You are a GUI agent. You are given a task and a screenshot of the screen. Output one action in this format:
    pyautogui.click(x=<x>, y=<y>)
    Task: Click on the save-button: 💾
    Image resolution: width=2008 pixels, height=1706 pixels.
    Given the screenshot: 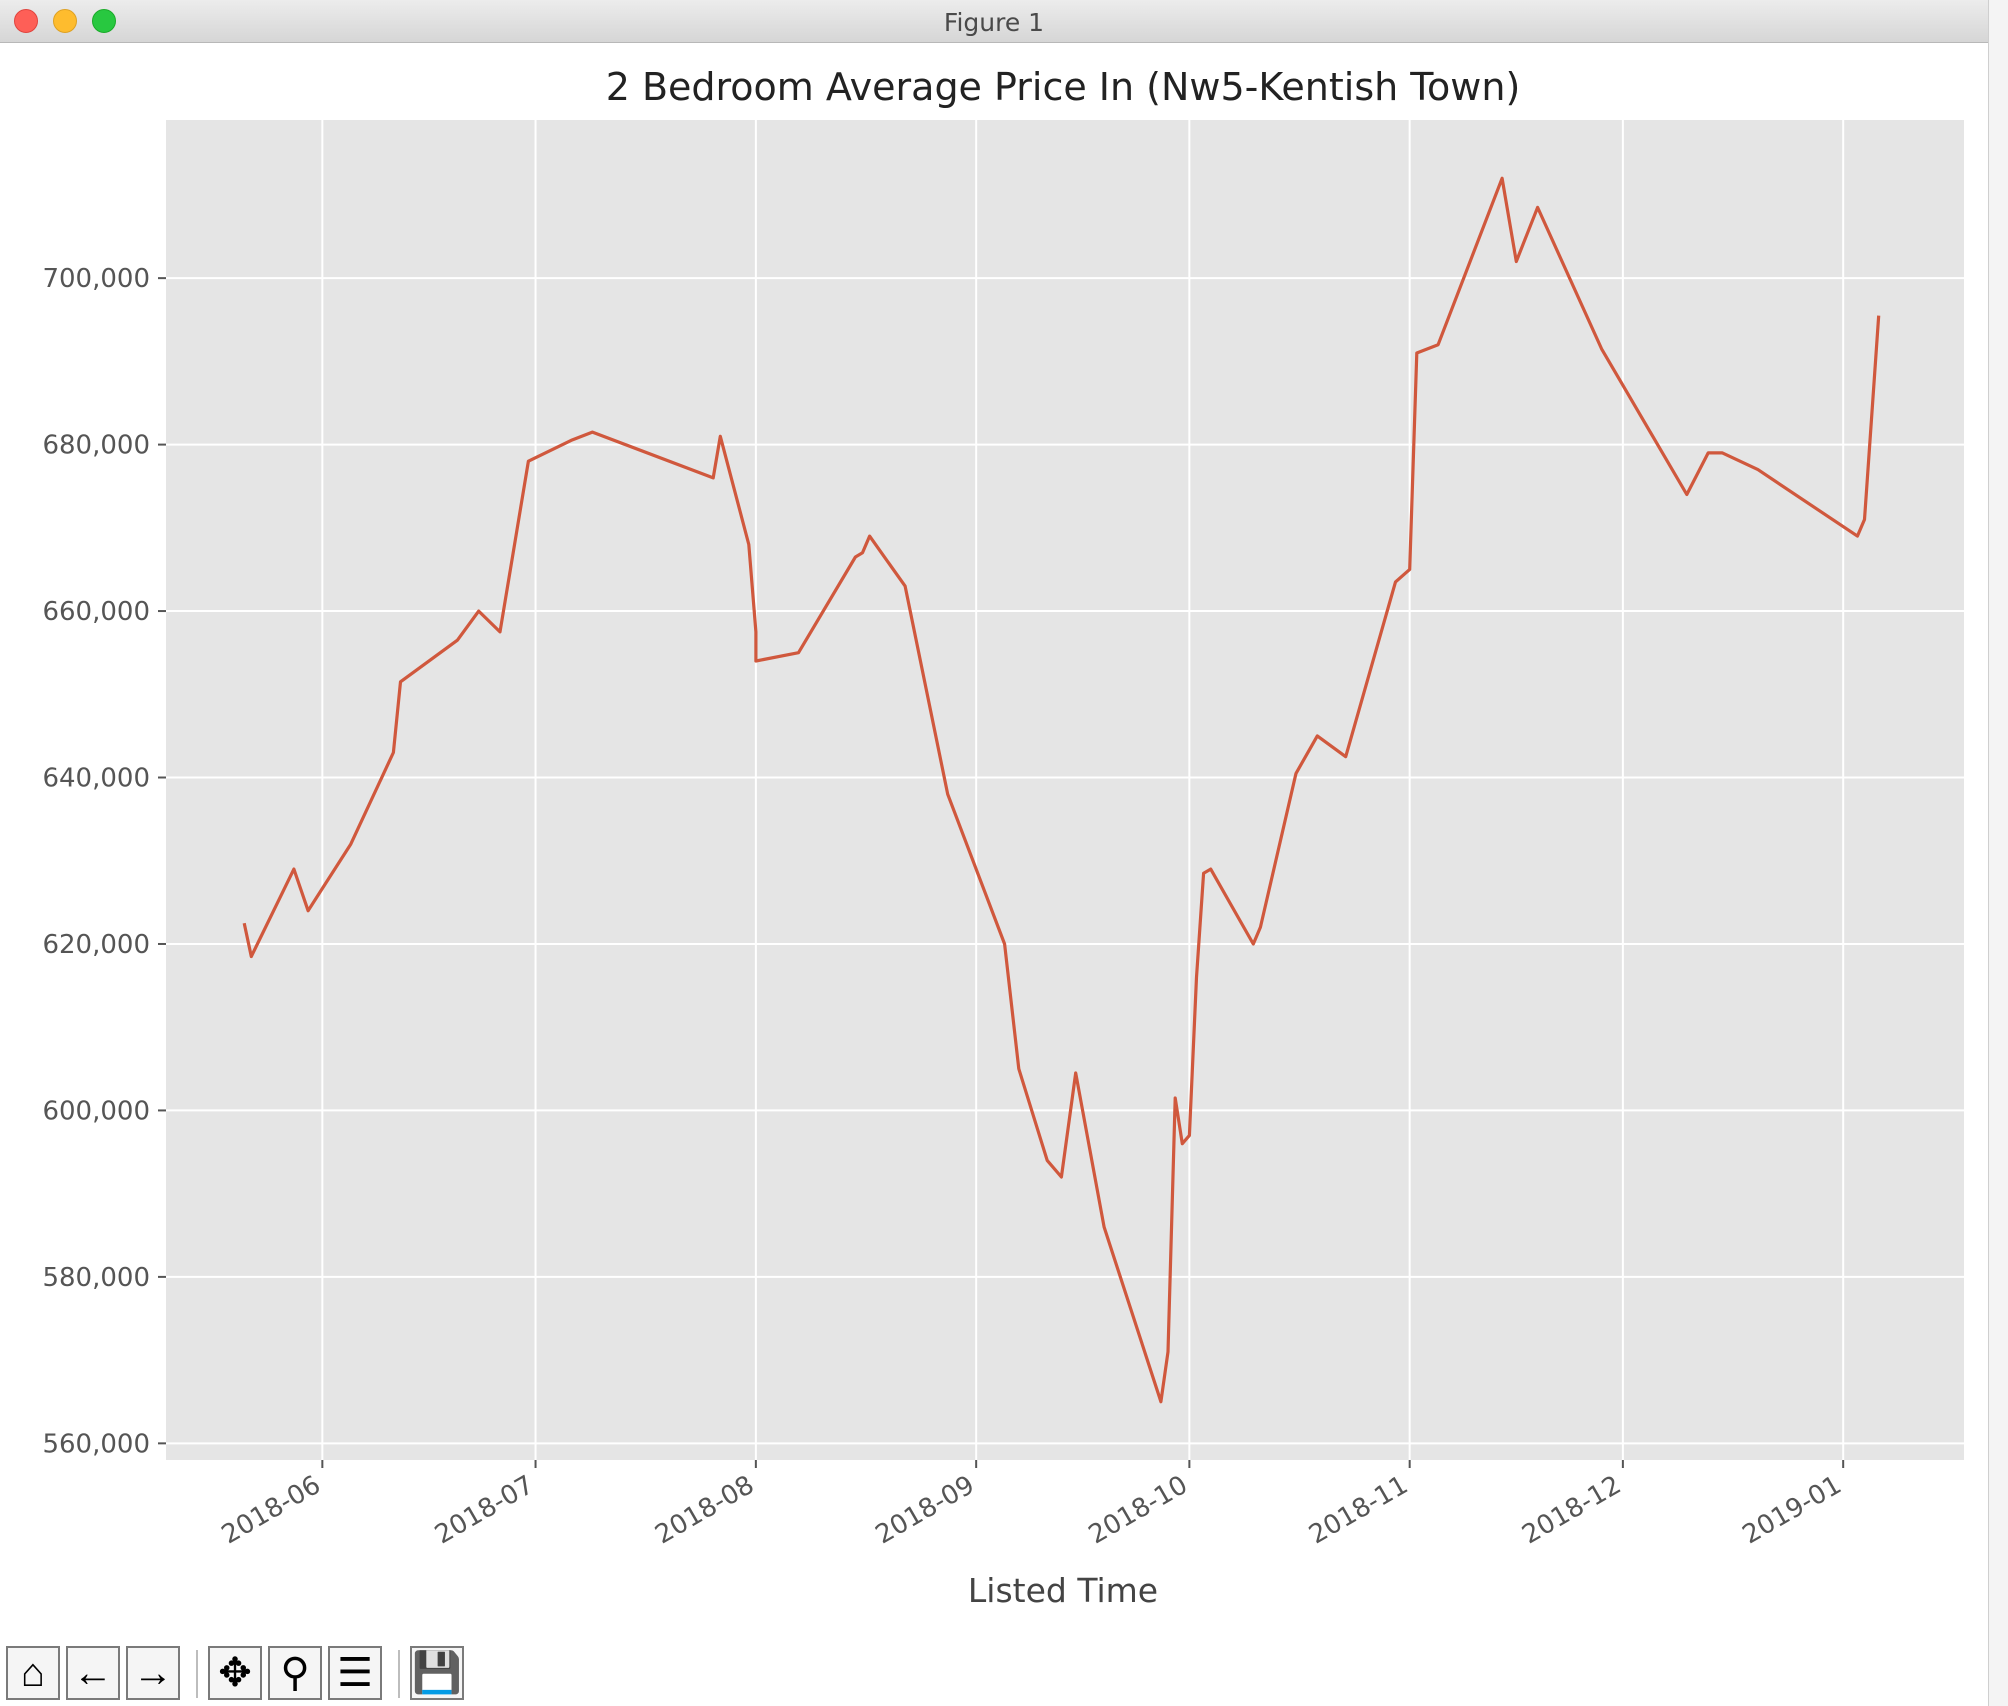 What is the action you would take?
    pyautogui.click(x=437, y=1673)
    